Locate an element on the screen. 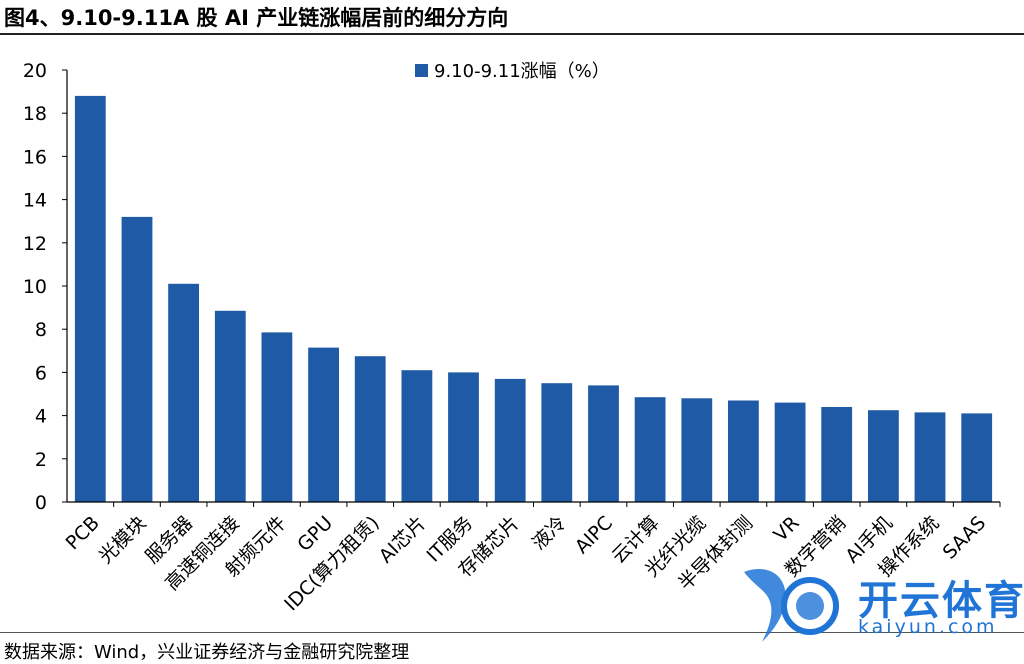 This screenshot has width=1024, height=664. x-tick-label: PCB is located at coordinates (83, 533).